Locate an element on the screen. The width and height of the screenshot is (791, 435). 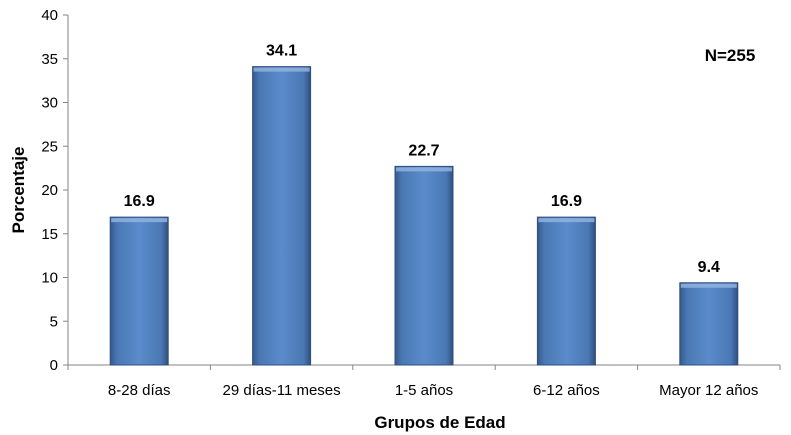
y-axis: 0 5 10 15 20 25 30 35 40 is located at coordinates (55, 190).